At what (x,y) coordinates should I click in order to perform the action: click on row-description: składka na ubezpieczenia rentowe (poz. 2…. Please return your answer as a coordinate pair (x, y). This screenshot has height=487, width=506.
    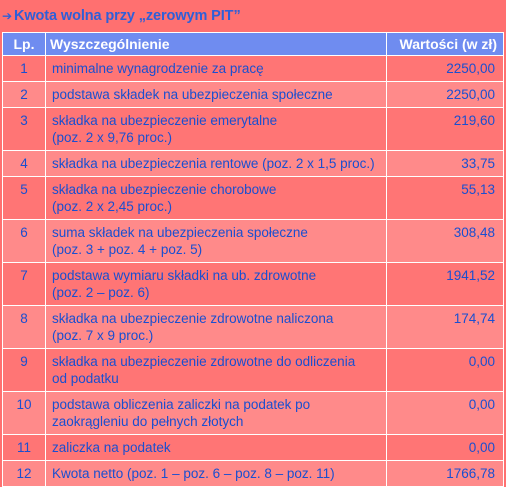
    Looking at the image, I should click on (216, 163).